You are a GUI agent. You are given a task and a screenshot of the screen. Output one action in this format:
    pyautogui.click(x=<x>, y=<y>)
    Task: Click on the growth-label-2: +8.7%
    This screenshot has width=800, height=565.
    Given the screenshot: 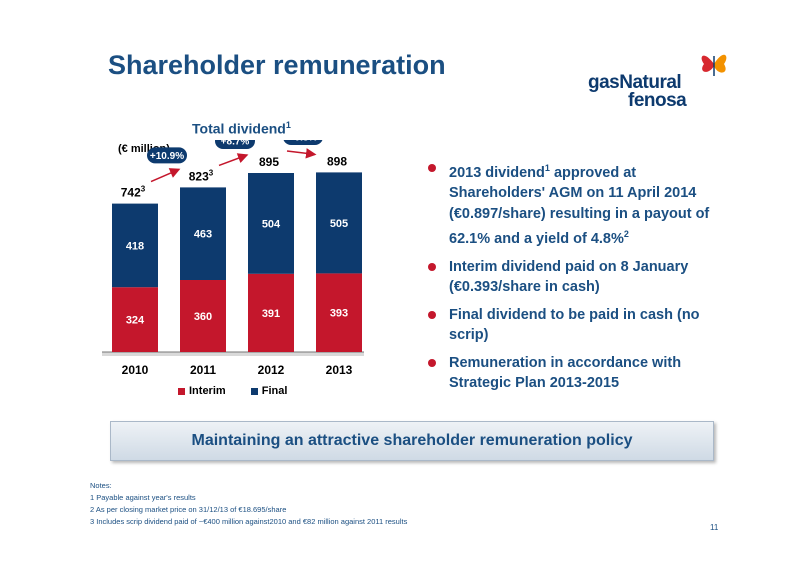 What is the action you would take?
    pyautogui.click(x=235, y=144)
    